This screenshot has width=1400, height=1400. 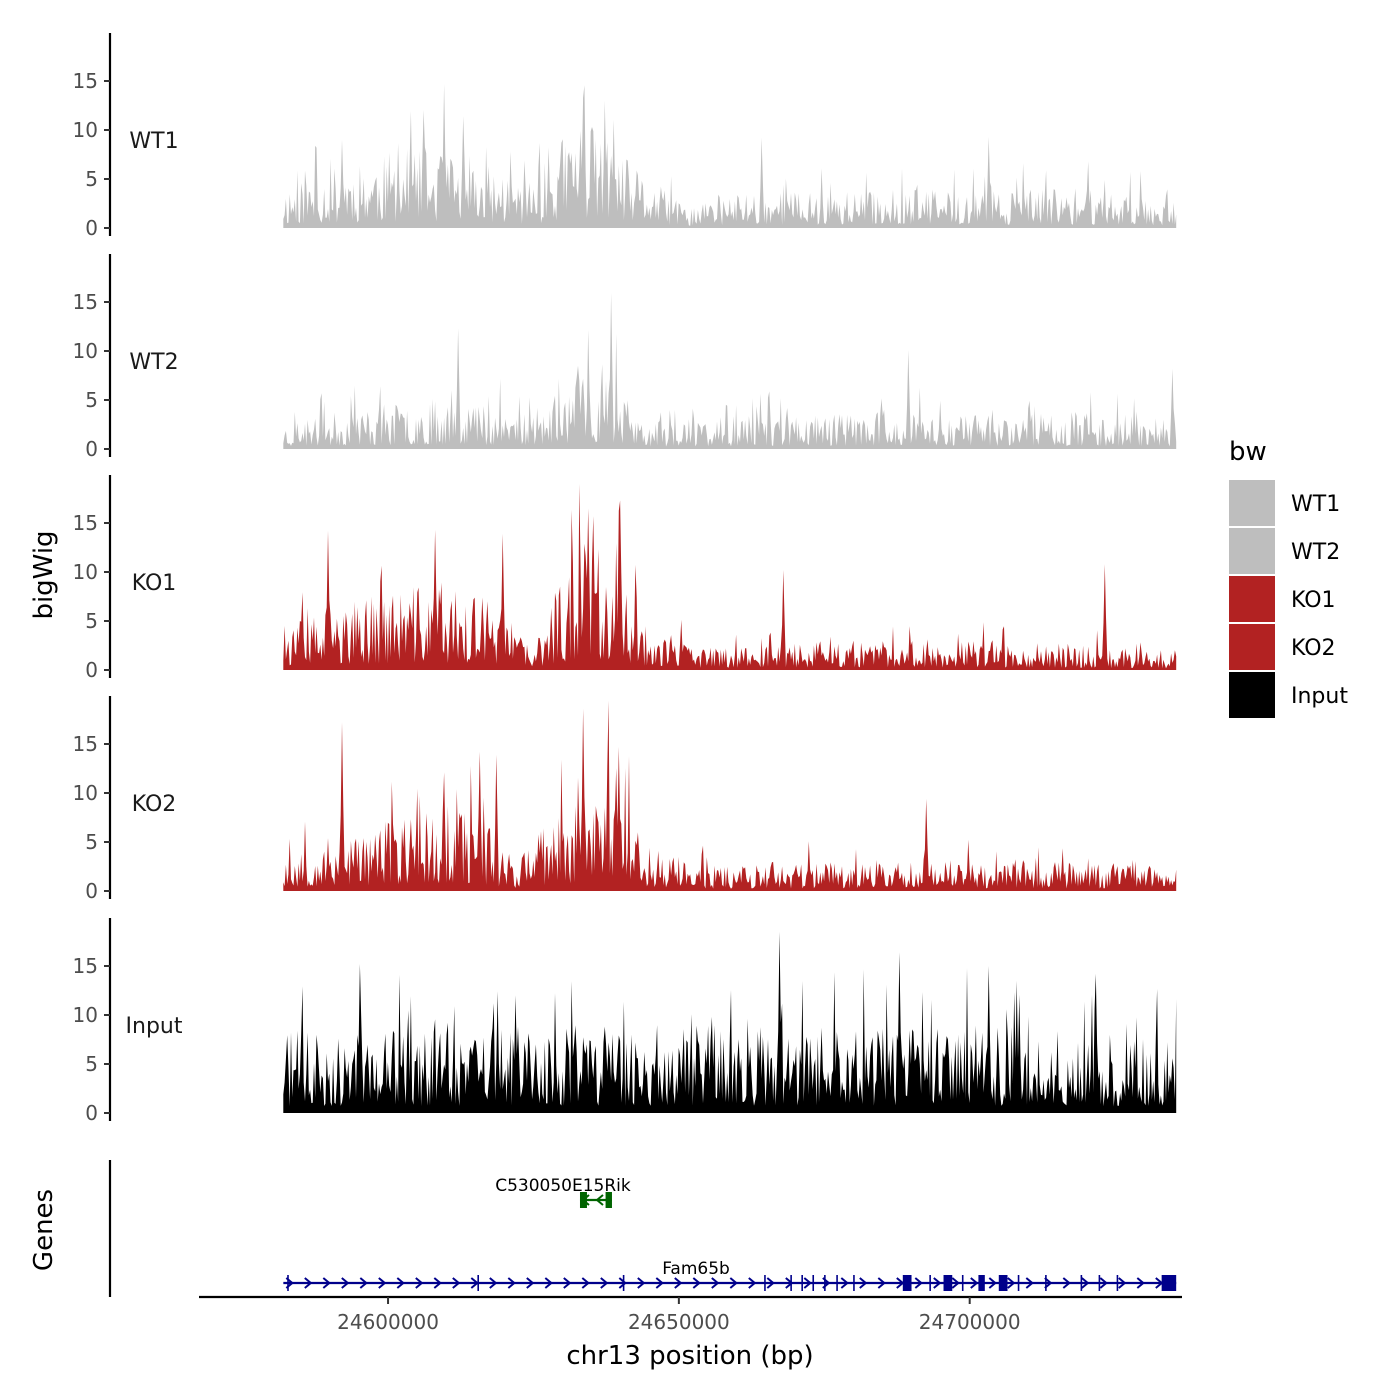 What do you see at coordinates (563, 1186) in the screenshot?
I see `gene-label: C530050E15Rik` at bounding box center [563, 1186].